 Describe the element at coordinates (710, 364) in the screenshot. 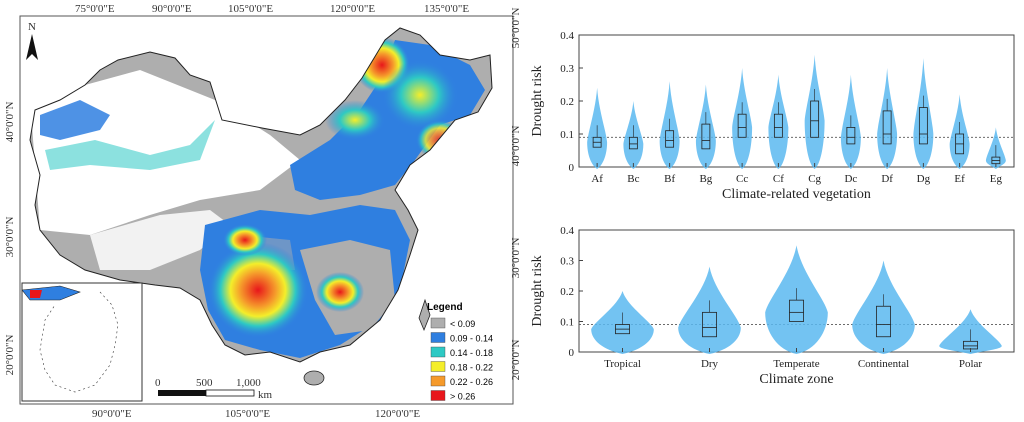

I see `x-tick-label: Dry` at that location.